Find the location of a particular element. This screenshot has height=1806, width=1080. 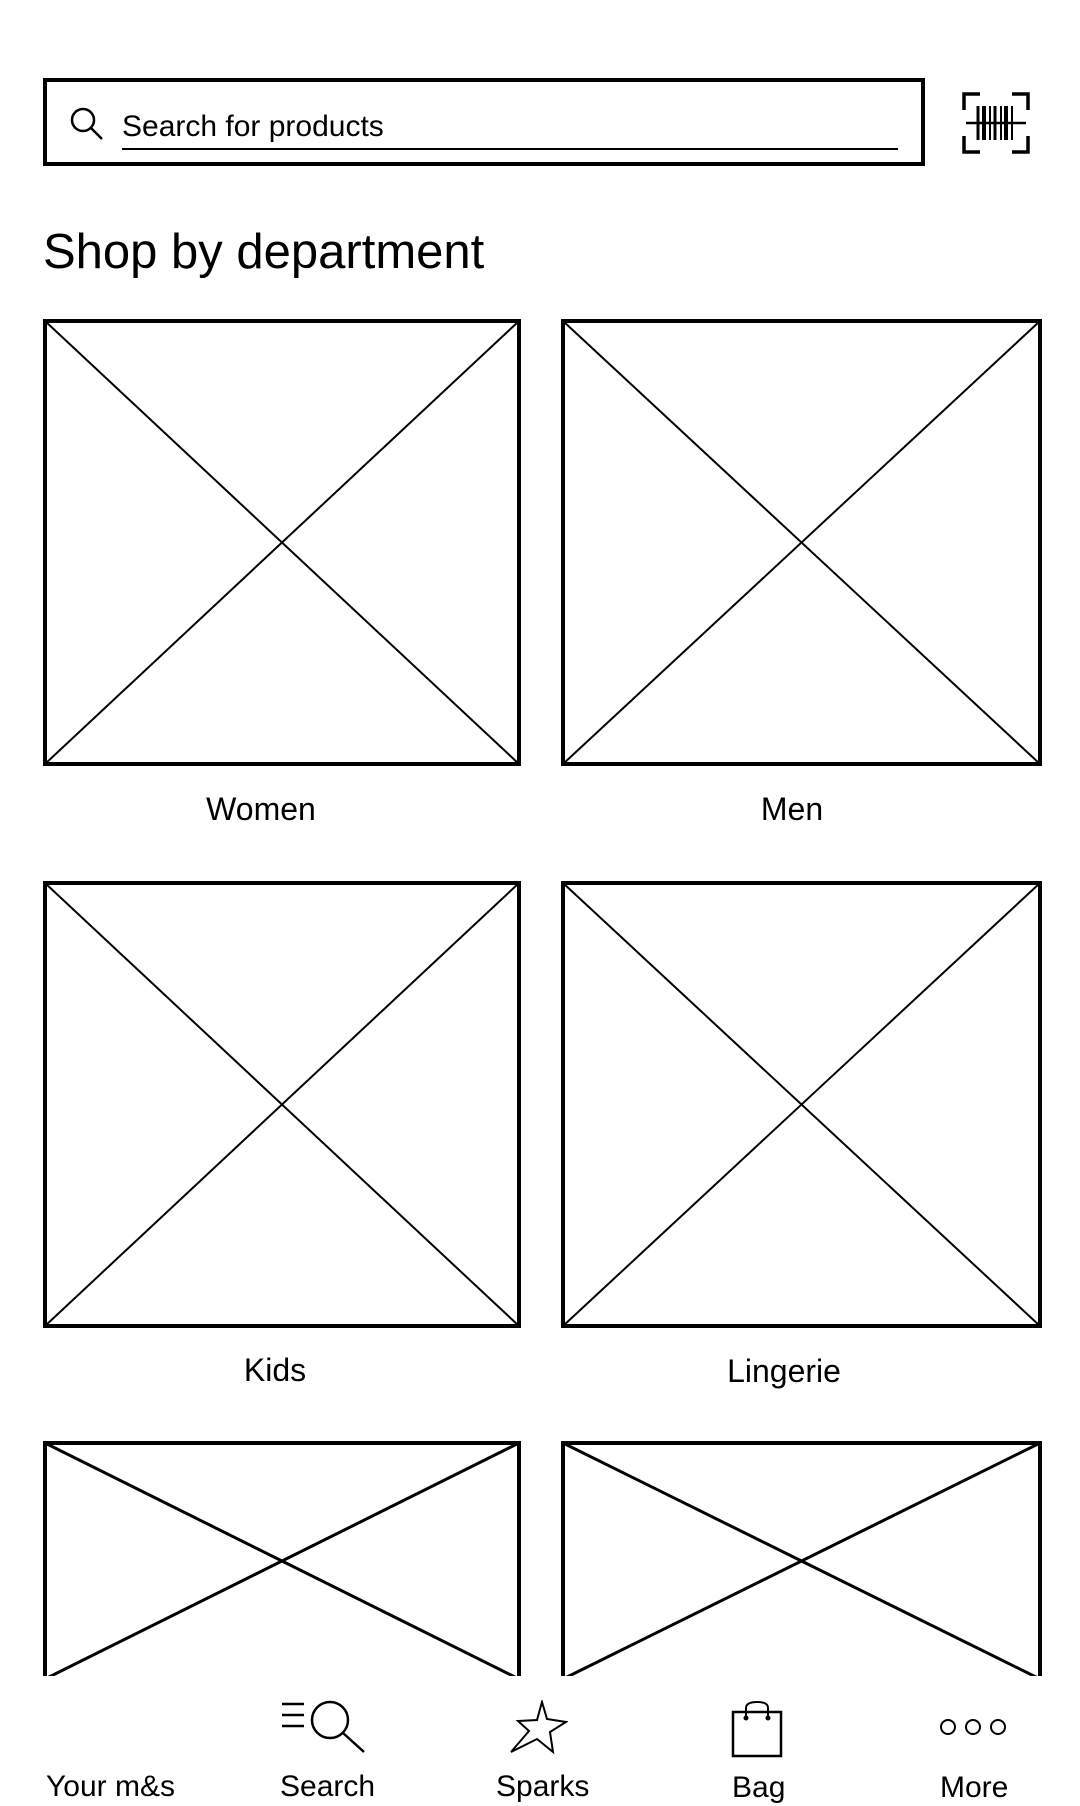

star-icon is located at coordinates (539, 1727).